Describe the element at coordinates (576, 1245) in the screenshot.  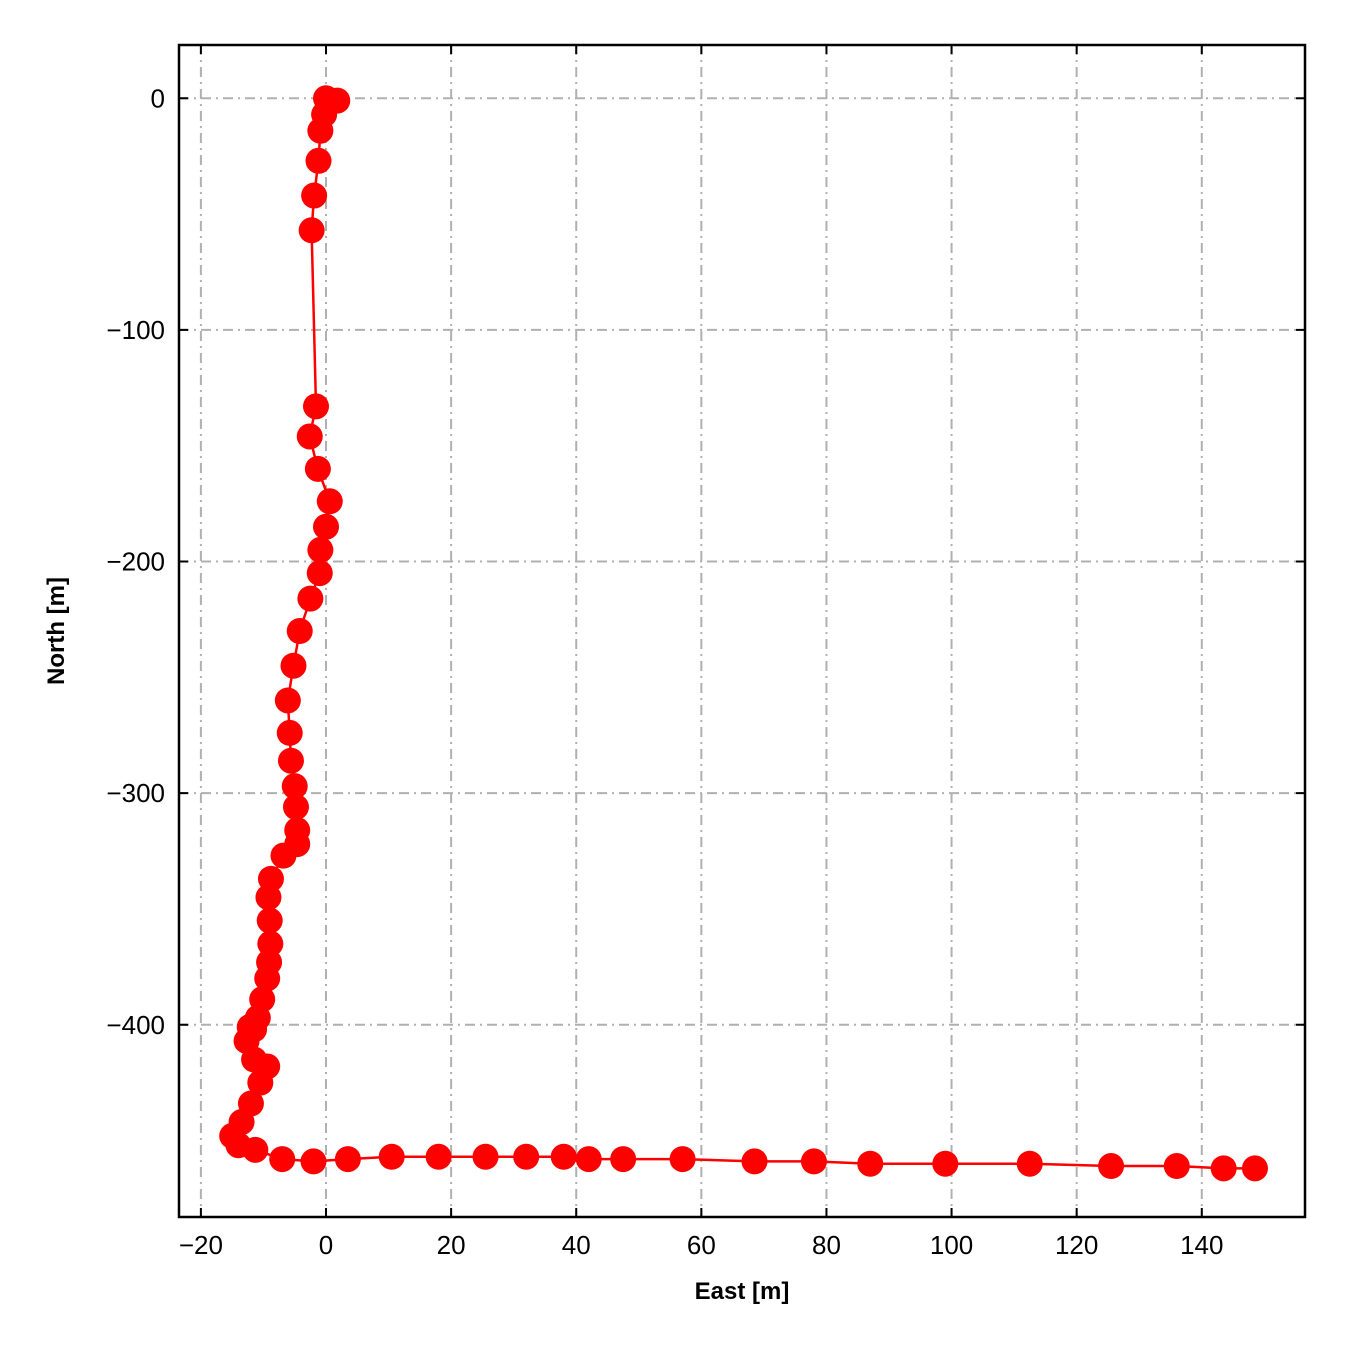
I see `x-tick-label: 40` at that location.